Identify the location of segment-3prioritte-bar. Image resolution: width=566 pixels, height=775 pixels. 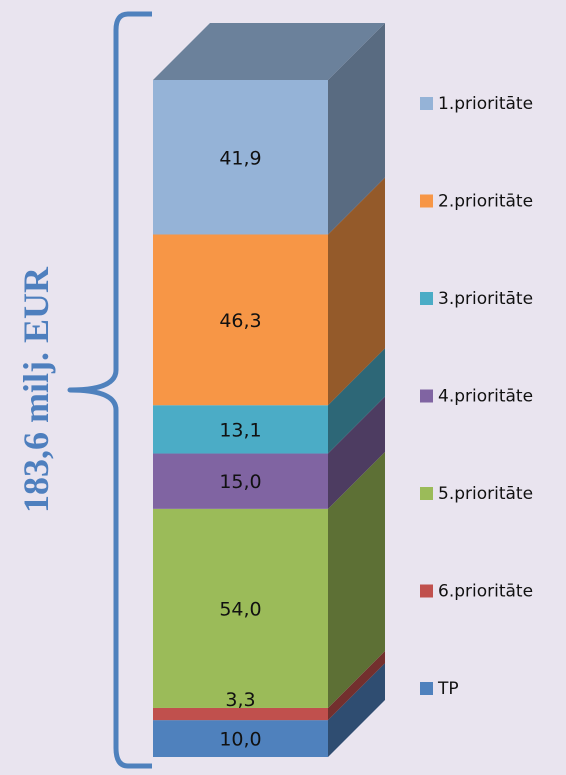
(240, 429).